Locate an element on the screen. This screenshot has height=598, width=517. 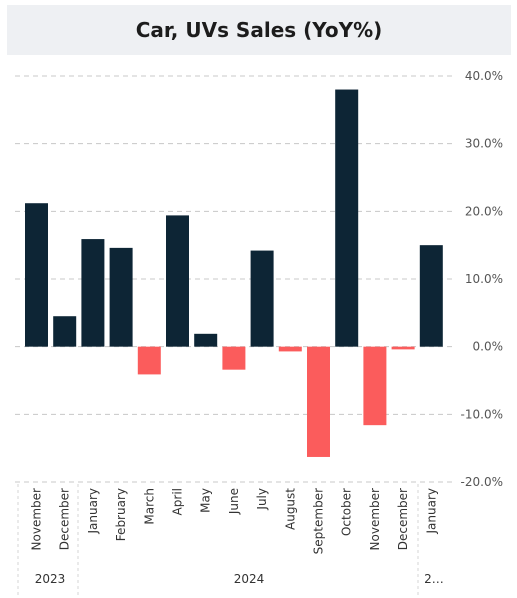
y-tick-label: 0.0% is located at coordinates (488, 347).